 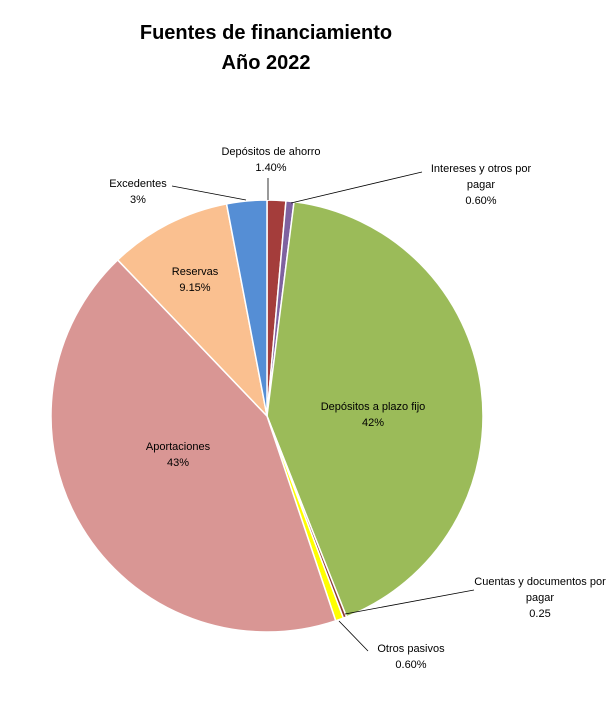 I want to click on slice-name: Depósitos a plazo fijo, so click(x=373, y=407).